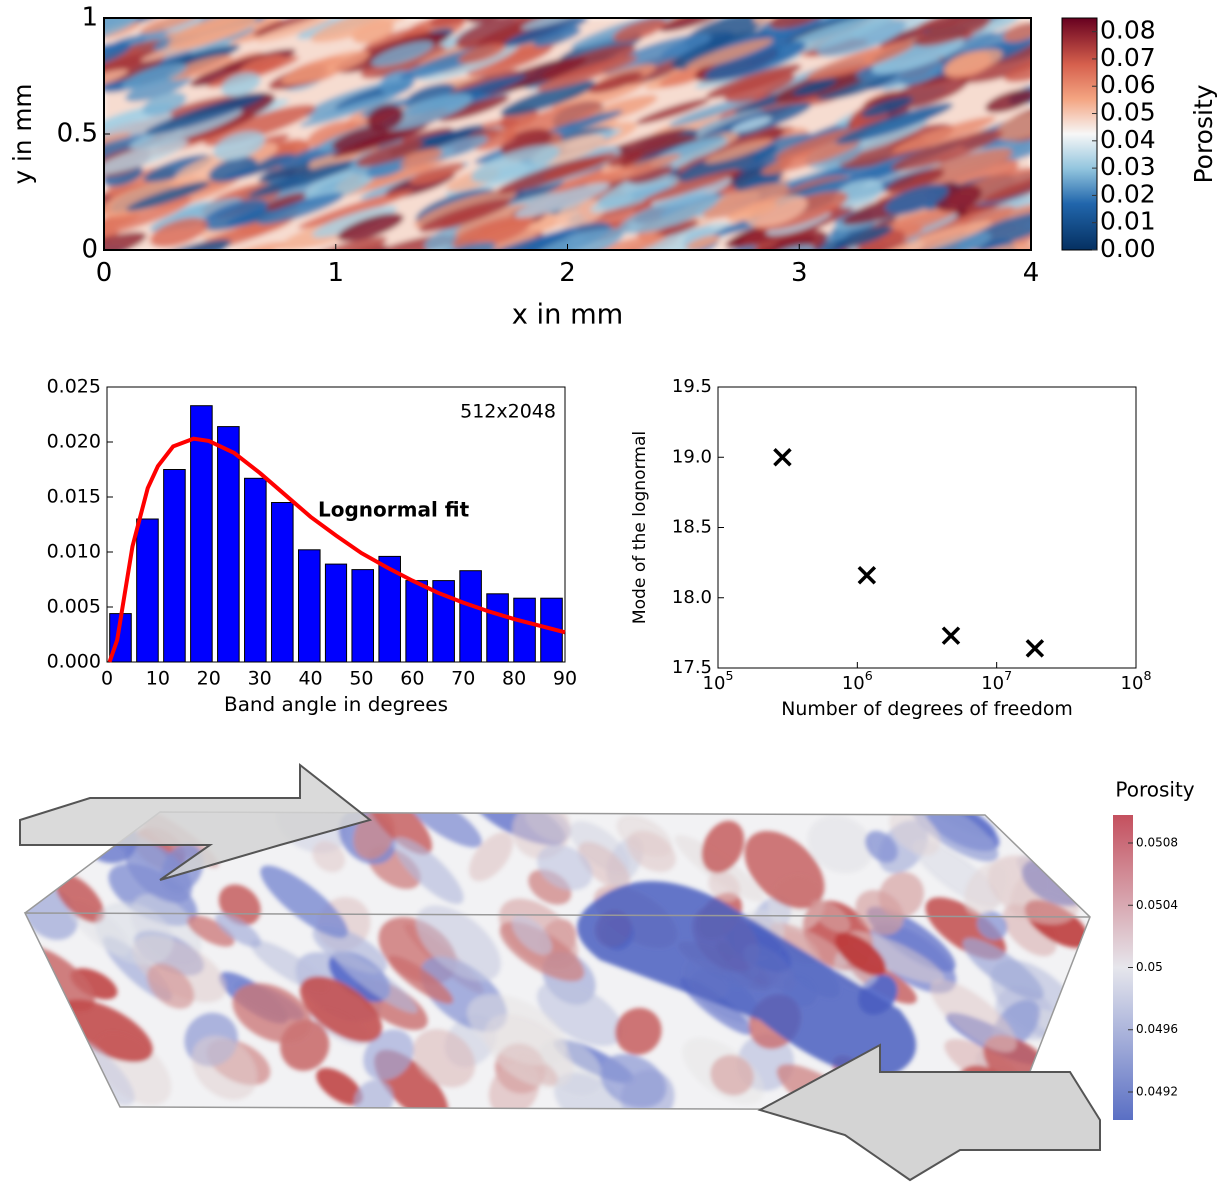 This screenshot has width=1229, height=1183. Describe the element at coordinates (89, 18) in the screenshot. I see `y-tick-label: 1` at that location.